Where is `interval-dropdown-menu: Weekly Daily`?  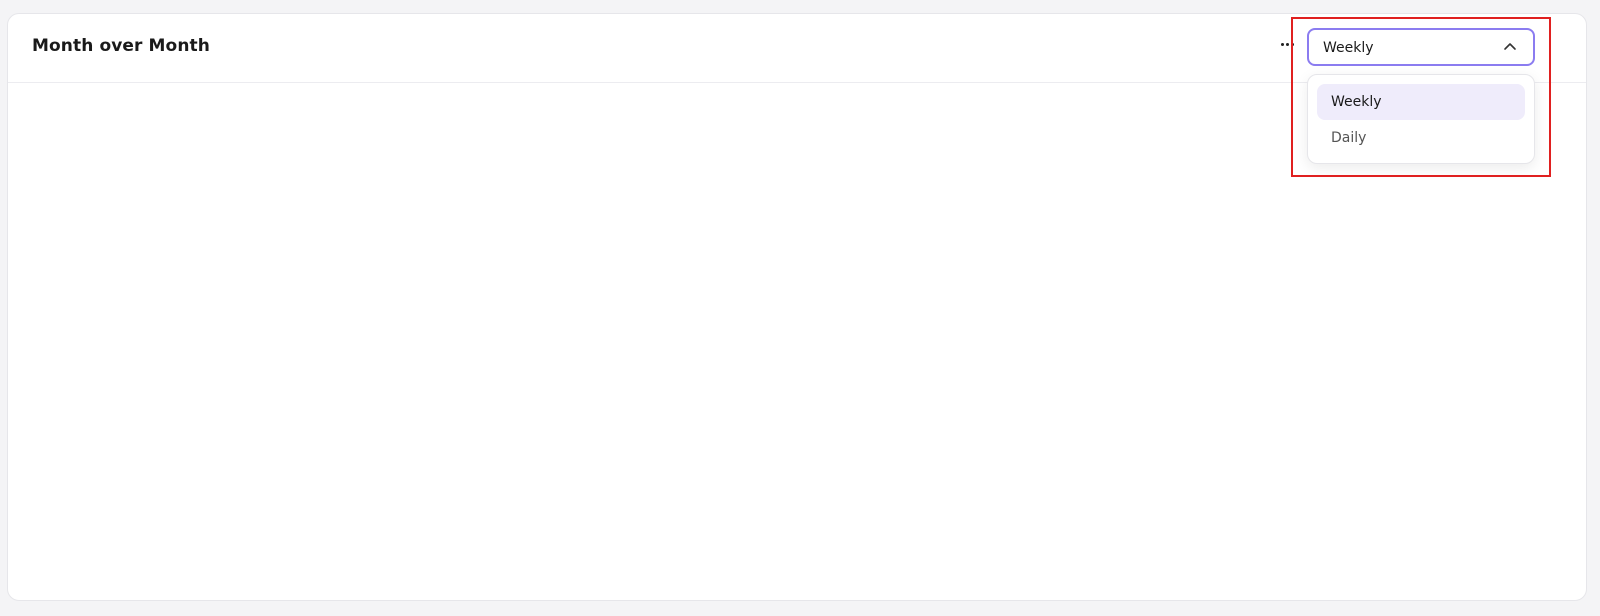
interval-dropdown-menu: Weekly Daily is located at coordinates (1421, 119).